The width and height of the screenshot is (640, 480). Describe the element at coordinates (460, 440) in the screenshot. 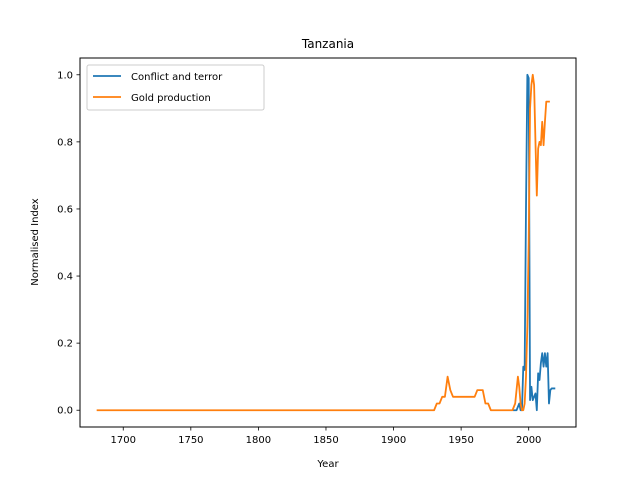

I see `x-tick-label: 1950` at that location.